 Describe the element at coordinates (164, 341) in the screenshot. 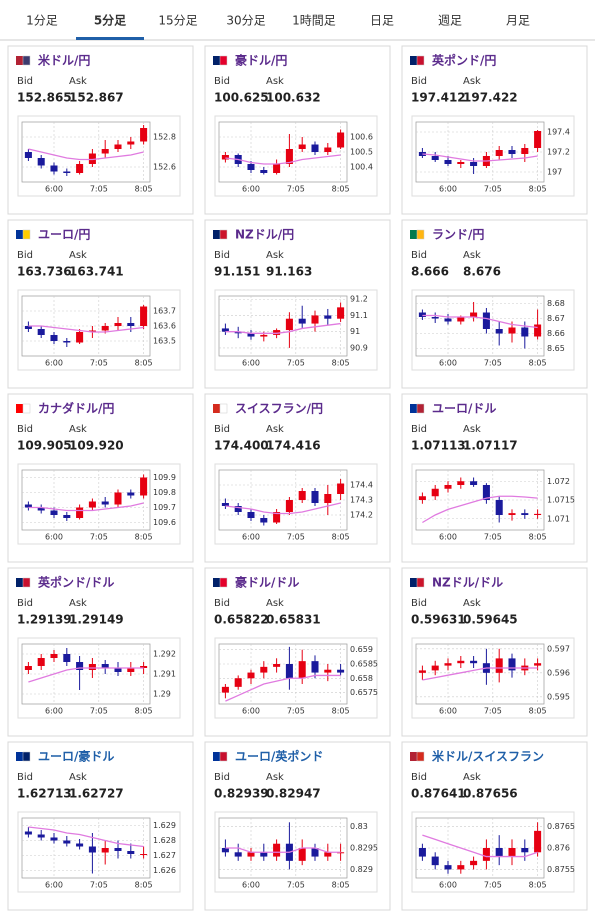

I see `y-tick-label: 163.5` at that location.